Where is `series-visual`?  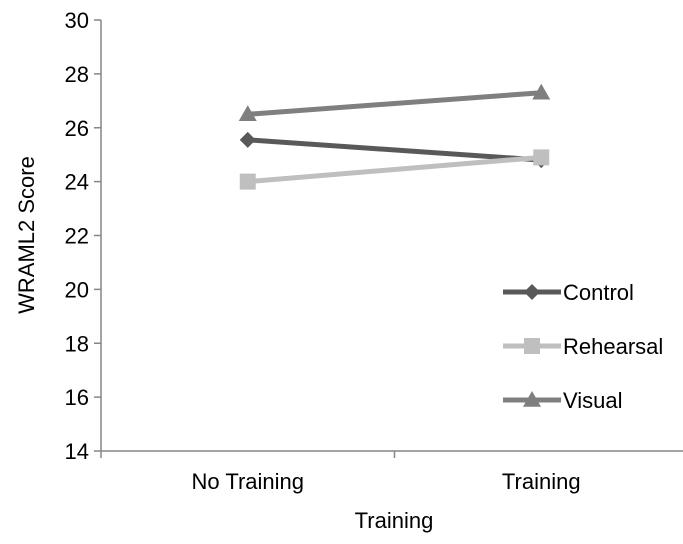
series-visual is located at coordinates (394, 102).